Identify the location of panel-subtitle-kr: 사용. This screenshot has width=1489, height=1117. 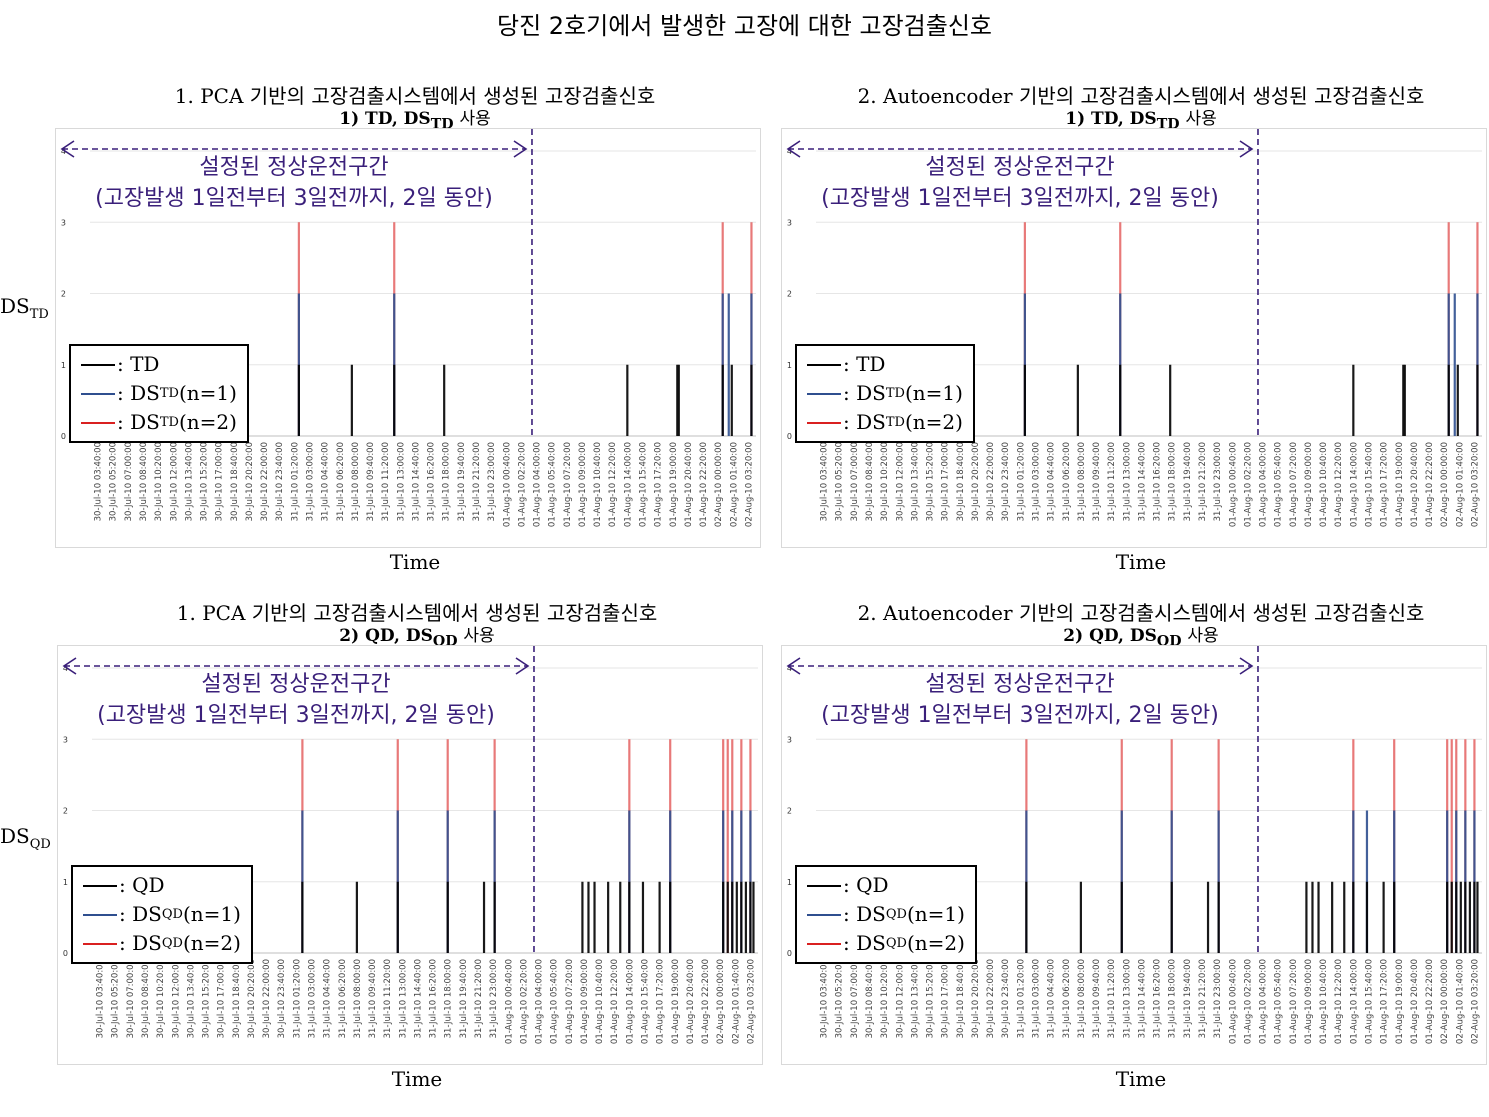
(1203, 636).